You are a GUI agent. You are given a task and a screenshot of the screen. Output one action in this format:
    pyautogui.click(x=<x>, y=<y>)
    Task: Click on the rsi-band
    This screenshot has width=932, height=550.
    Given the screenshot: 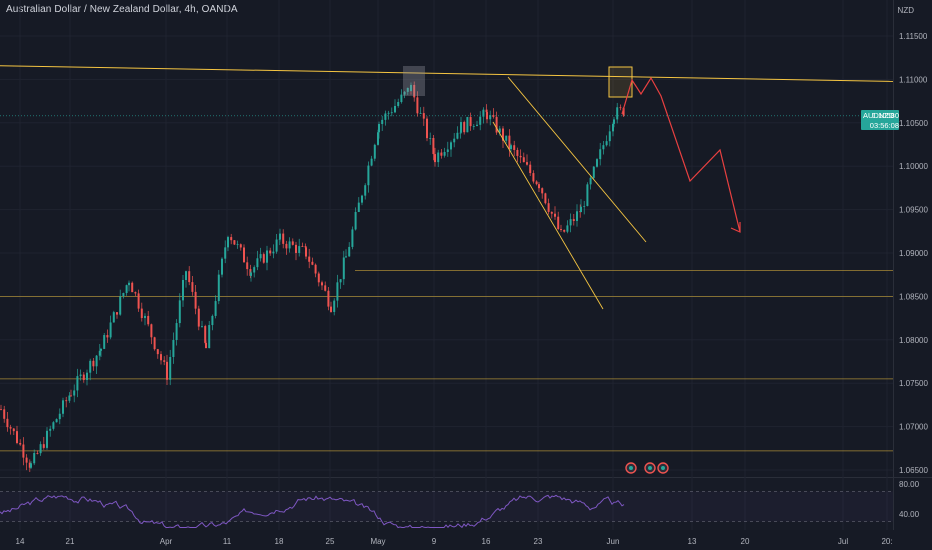 What is the action you would take?
    pyautogui.click(x=446, y=506)
    